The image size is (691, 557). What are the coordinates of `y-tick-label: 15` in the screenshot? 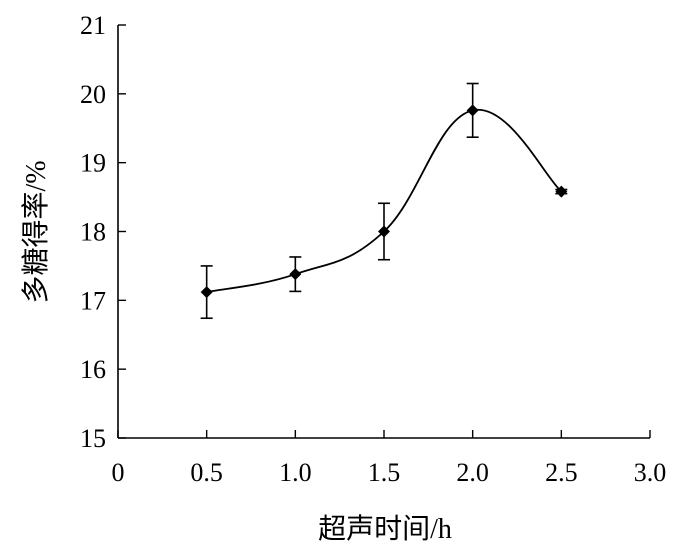 It's located at (93, 438).